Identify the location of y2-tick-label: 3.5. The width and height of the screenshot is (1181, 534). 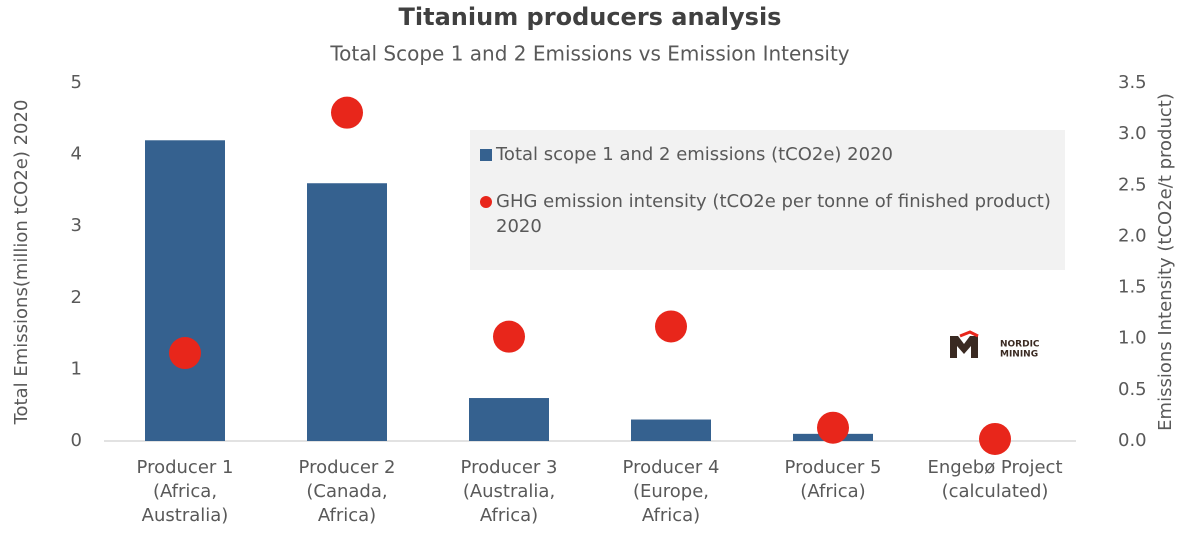
(1132, 82).